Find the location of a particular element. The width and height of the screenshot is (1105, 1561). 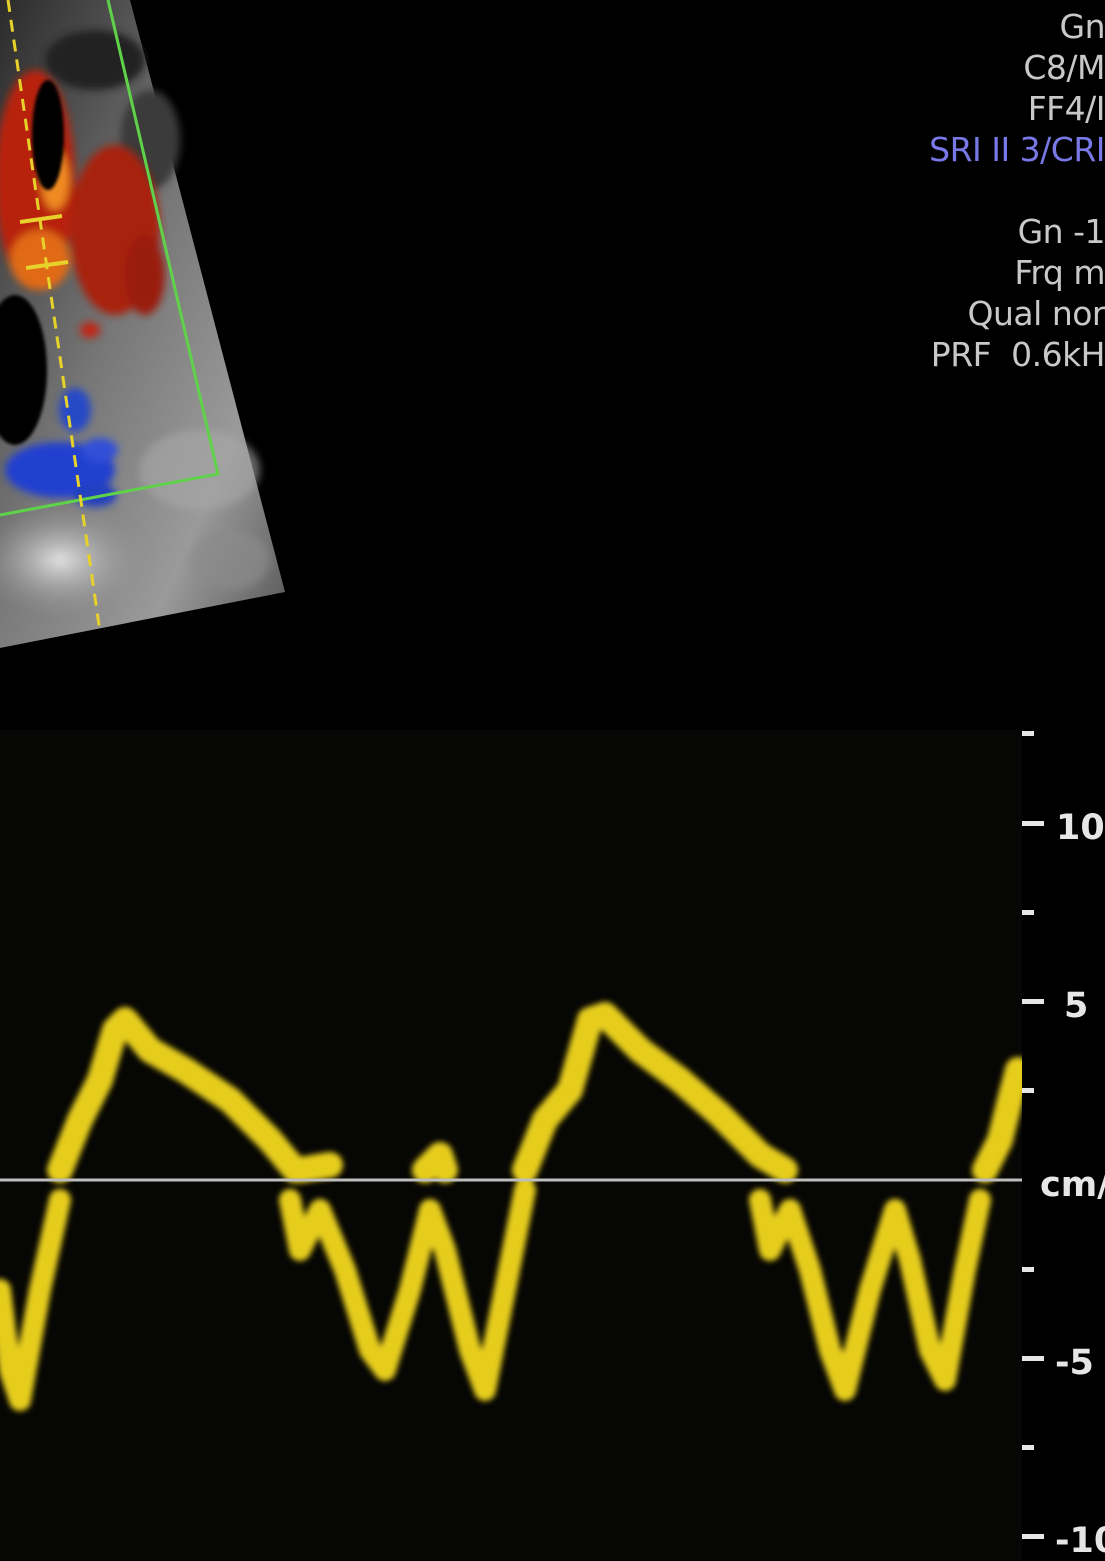

velocity-unit-label: cm/ is located at coordinates (1072, 1185).